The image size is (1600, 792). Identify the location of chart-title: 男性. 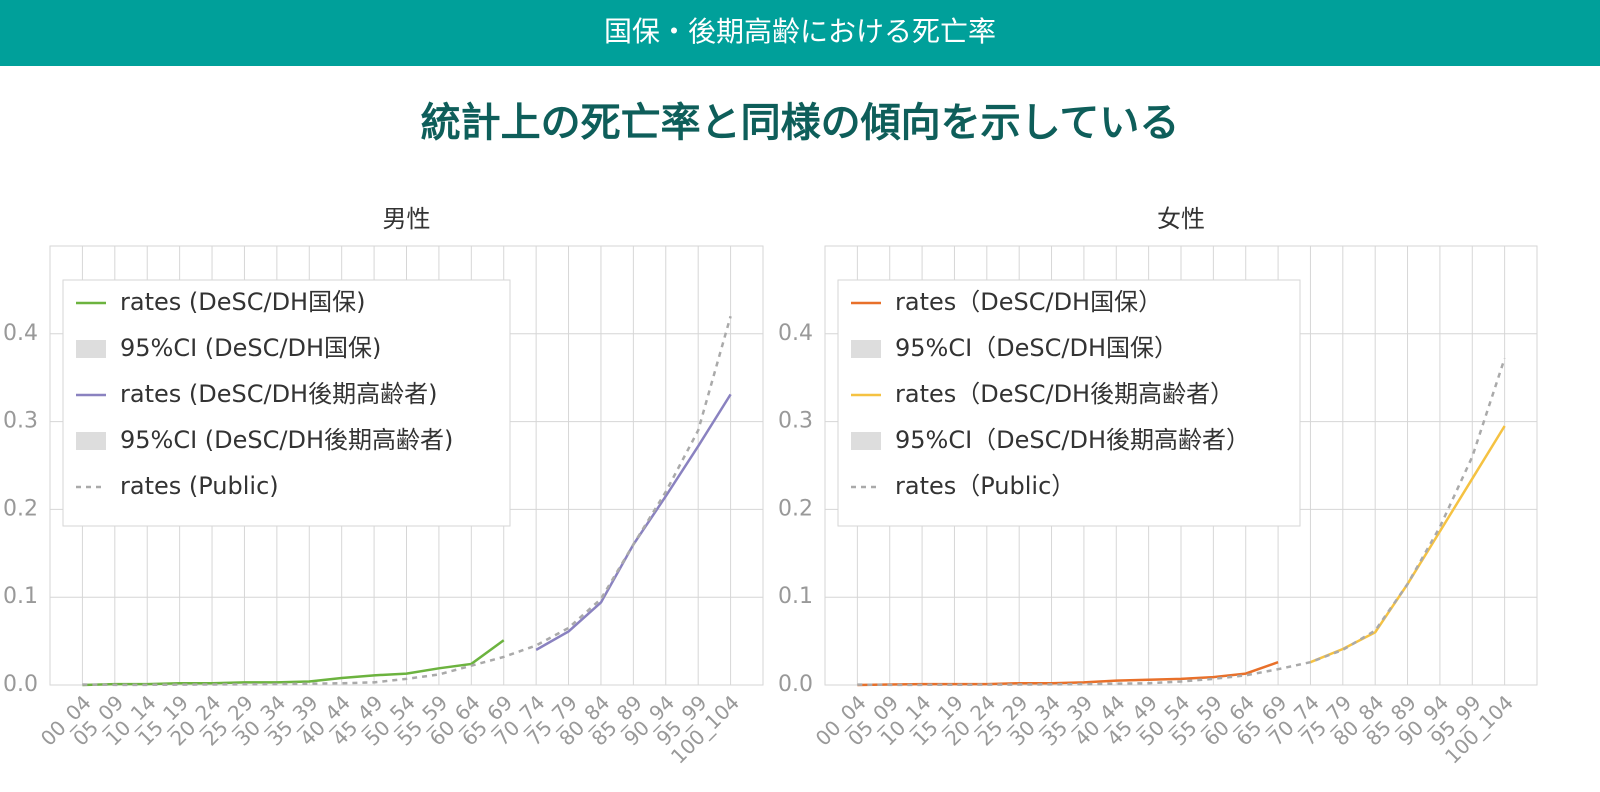
(407, 219).